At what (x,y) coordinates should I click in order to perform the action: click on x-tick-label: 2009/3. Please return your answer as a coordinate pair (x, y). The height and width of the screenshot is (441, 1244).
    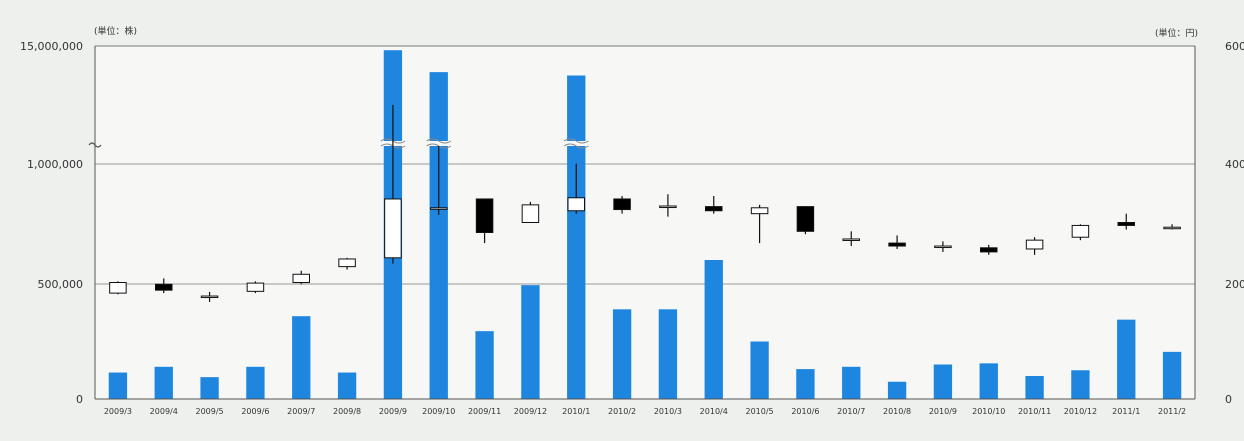
    Looking at the image, I should click on (118, 411).